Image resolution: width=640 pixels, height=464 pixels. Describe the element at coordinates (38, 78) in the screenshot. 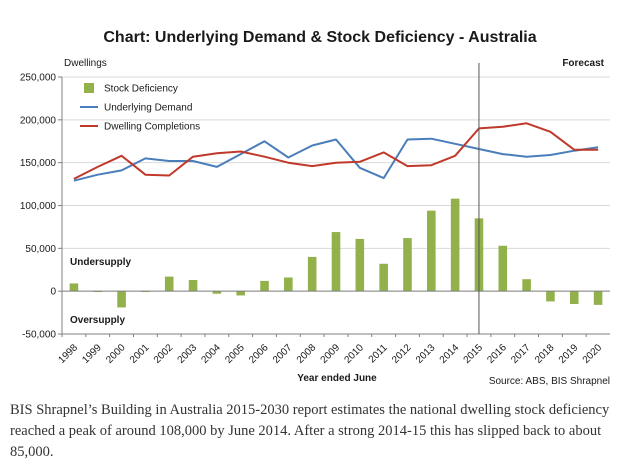

I see `y-tick-label: 250,000` at that location.